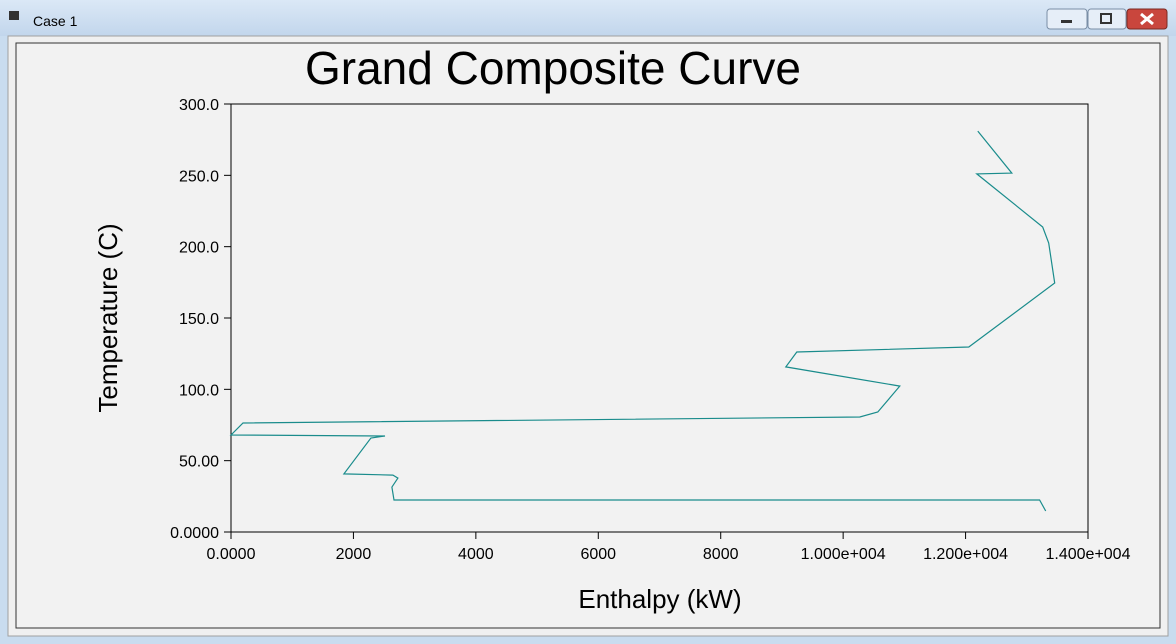  Describe the element at coordinates (1067, 19) in the screenshot. I see `minimize-button` at that location.